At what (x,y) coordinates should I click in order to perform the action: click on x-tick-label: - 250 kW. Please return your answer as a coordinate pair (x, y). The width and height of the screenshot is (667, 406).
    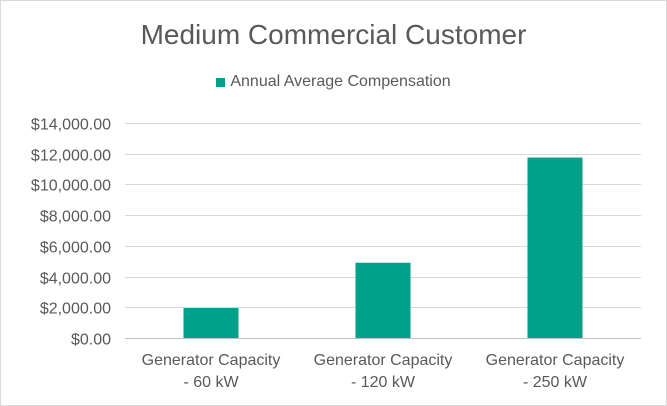
    Looking at the image, I should click on (555, 382).